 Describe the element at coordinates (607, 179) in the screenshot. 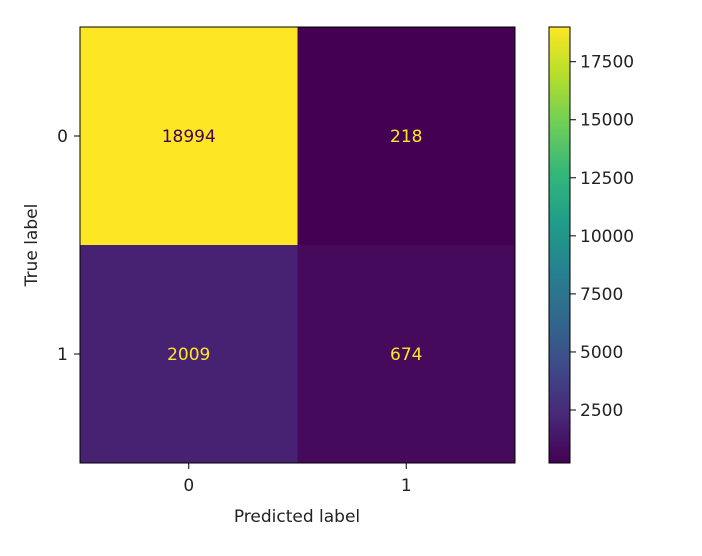

I see `colorbar-tick-label-4: 12500` at that location.